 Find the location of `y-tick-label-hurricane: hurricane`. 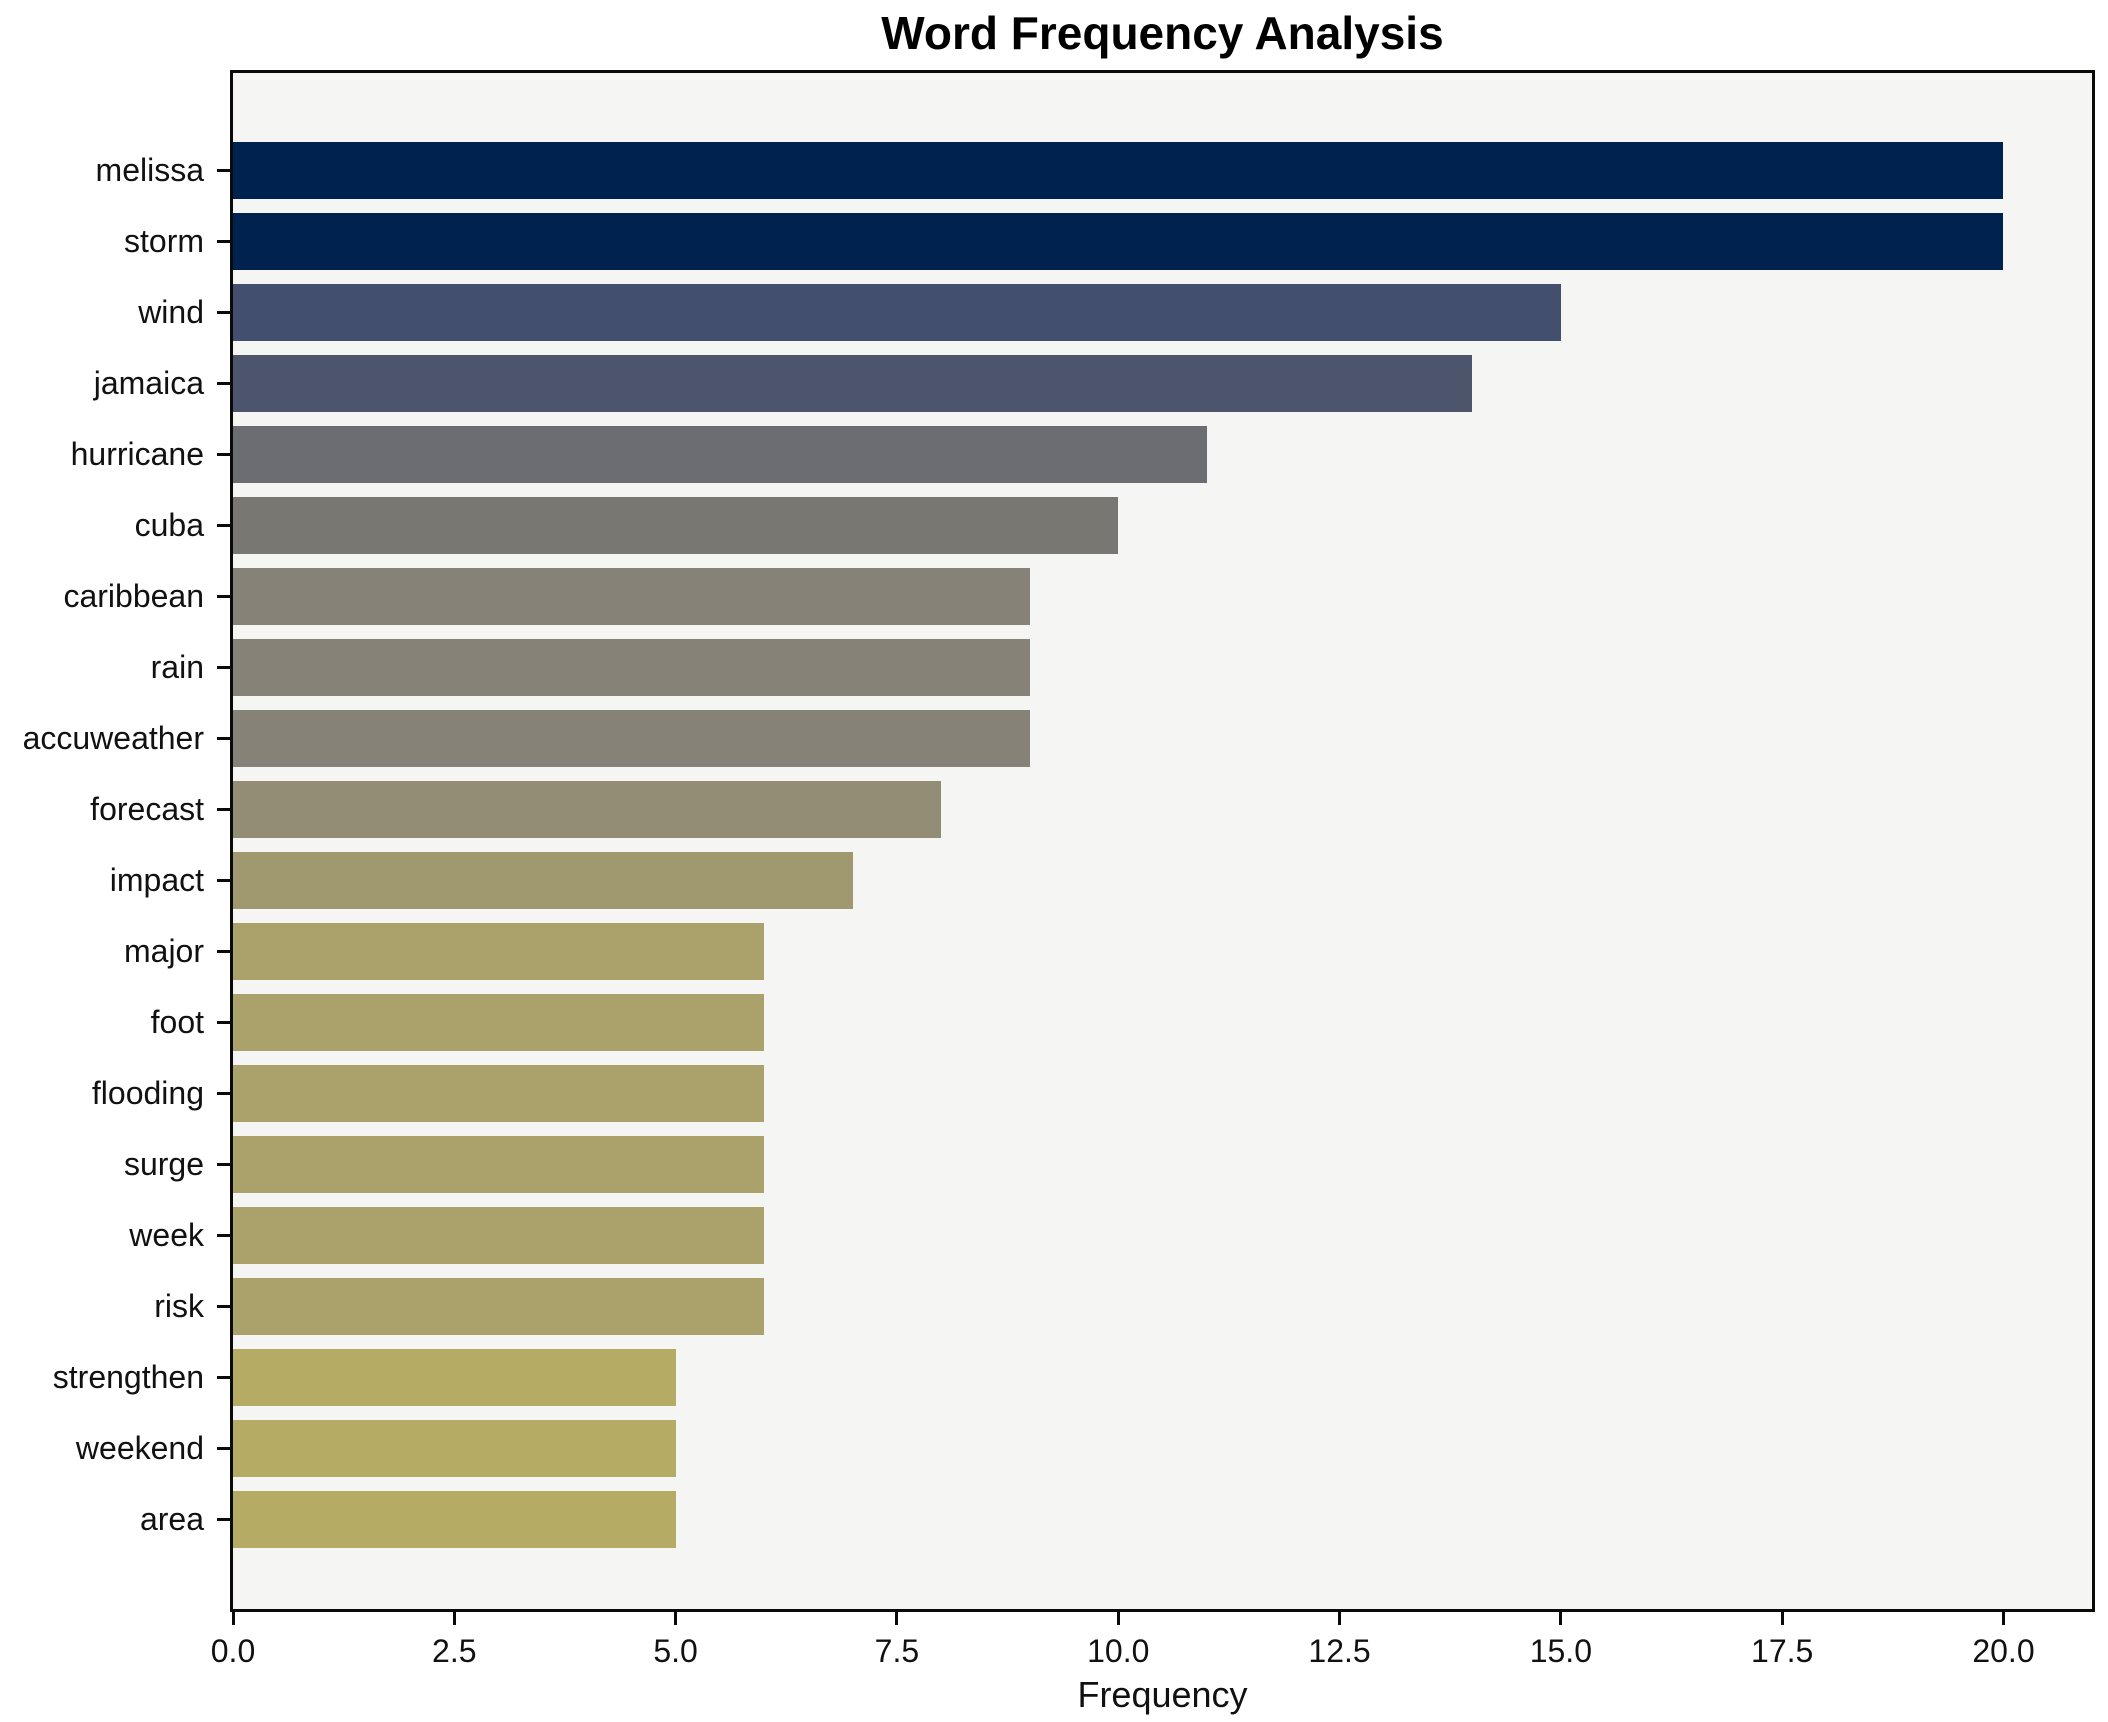

y-tick-label-hurricane: hurricane is located at coordinates (137, 454).